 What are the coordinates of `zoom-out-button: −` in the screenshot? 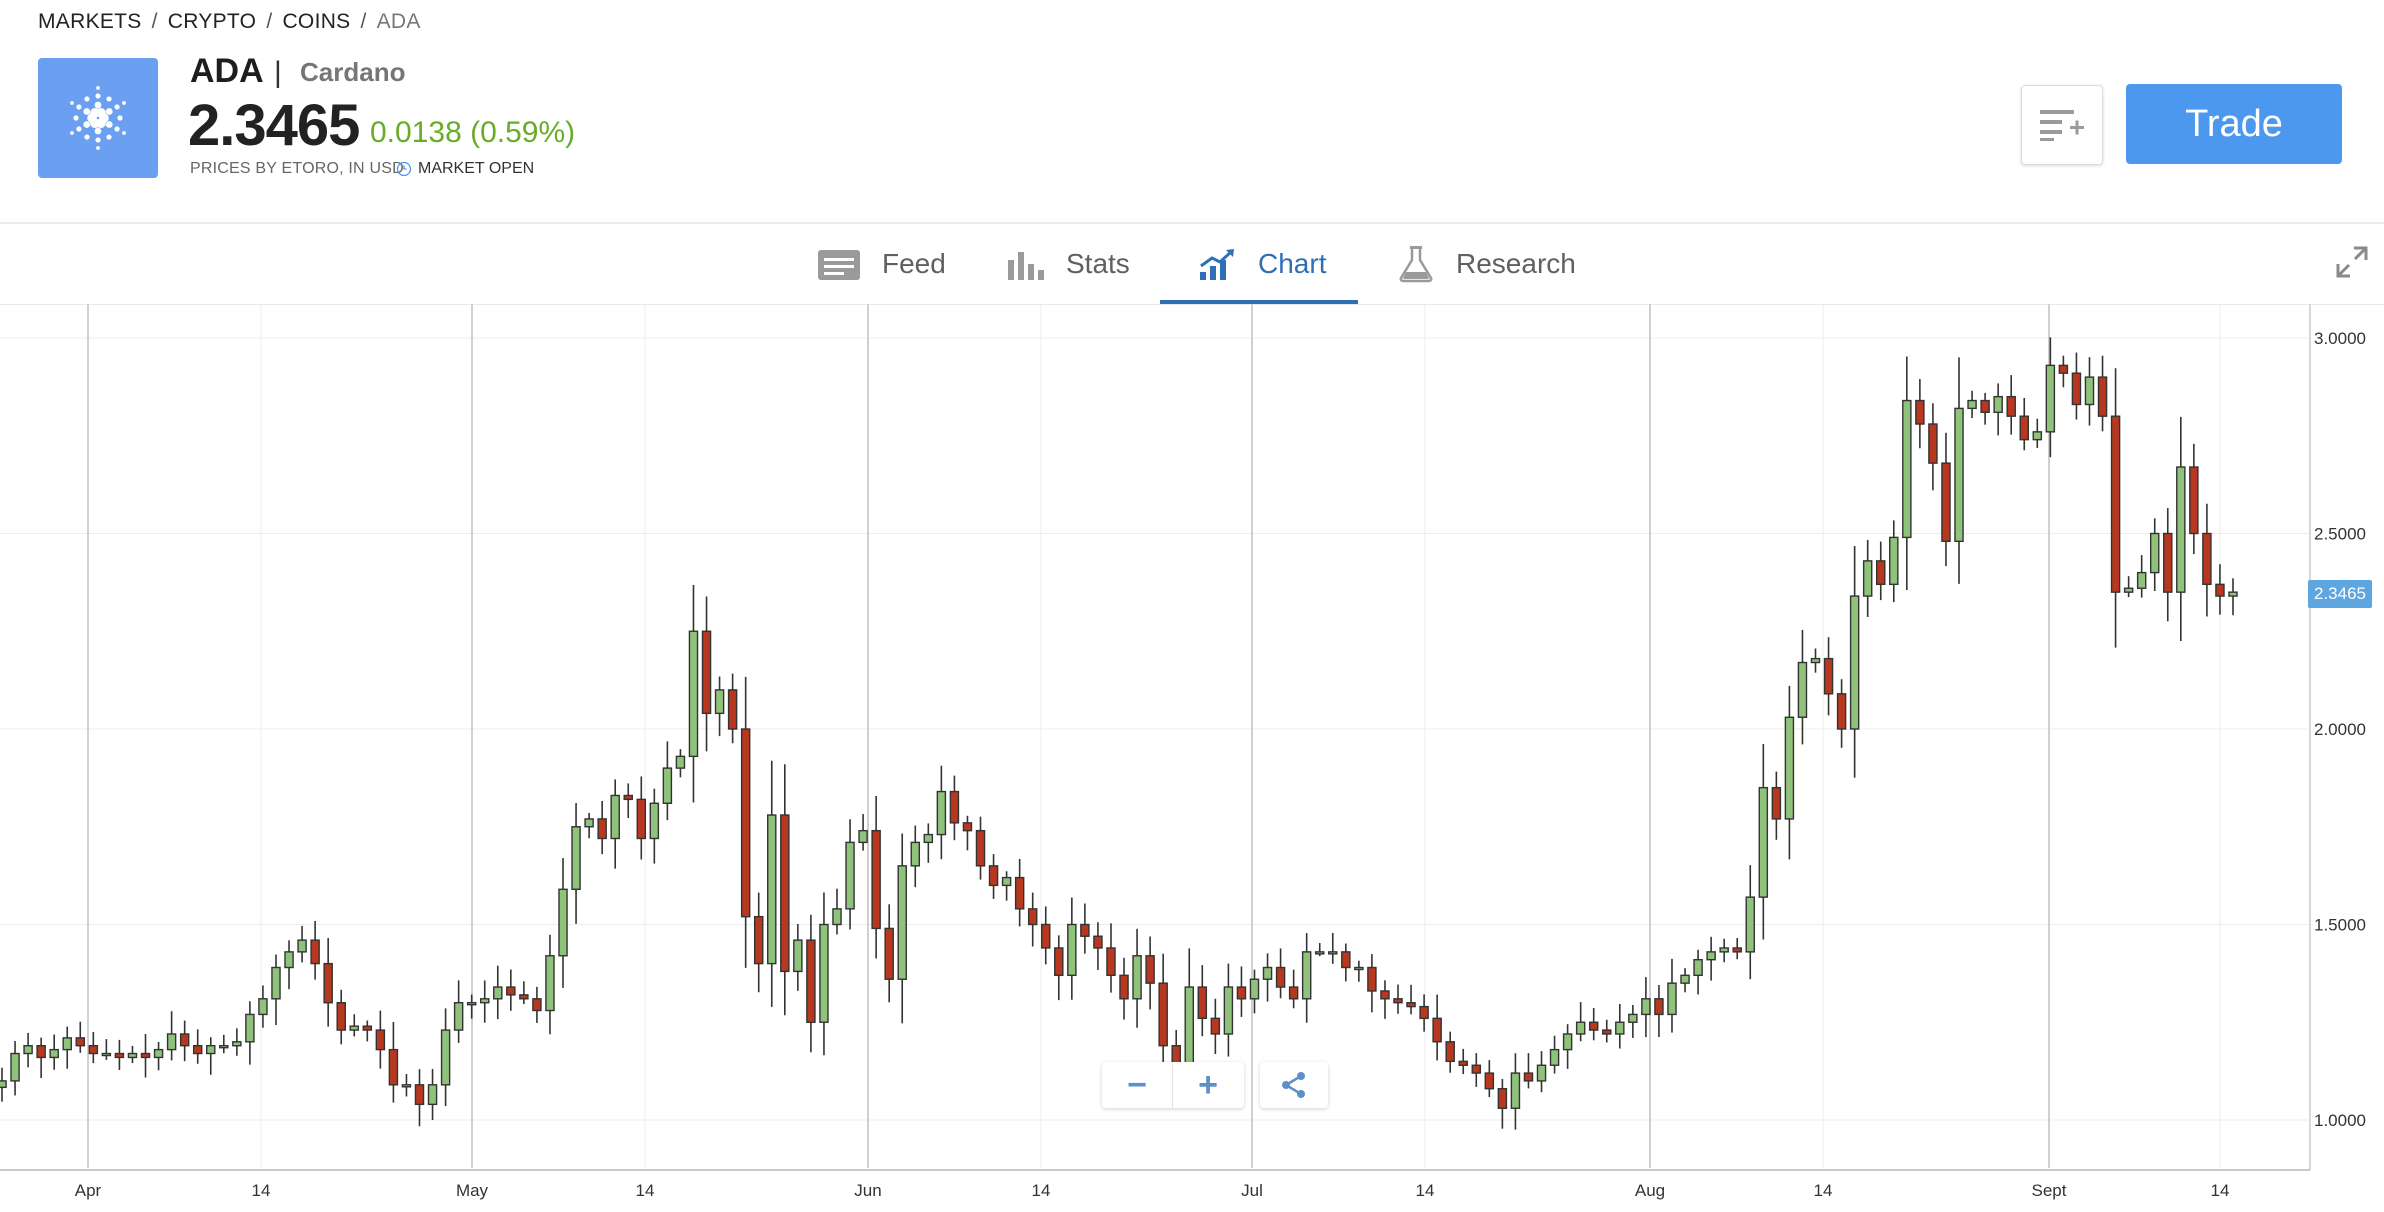 It's located at (1137, 1084).